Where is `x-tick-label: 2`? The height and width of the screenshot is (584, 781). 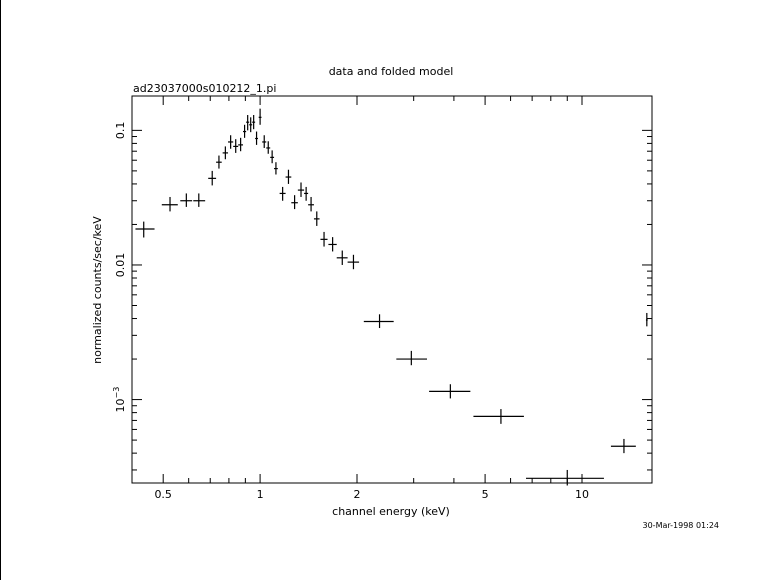
x-tick-label: 2 is located at coordinates (356, 494).